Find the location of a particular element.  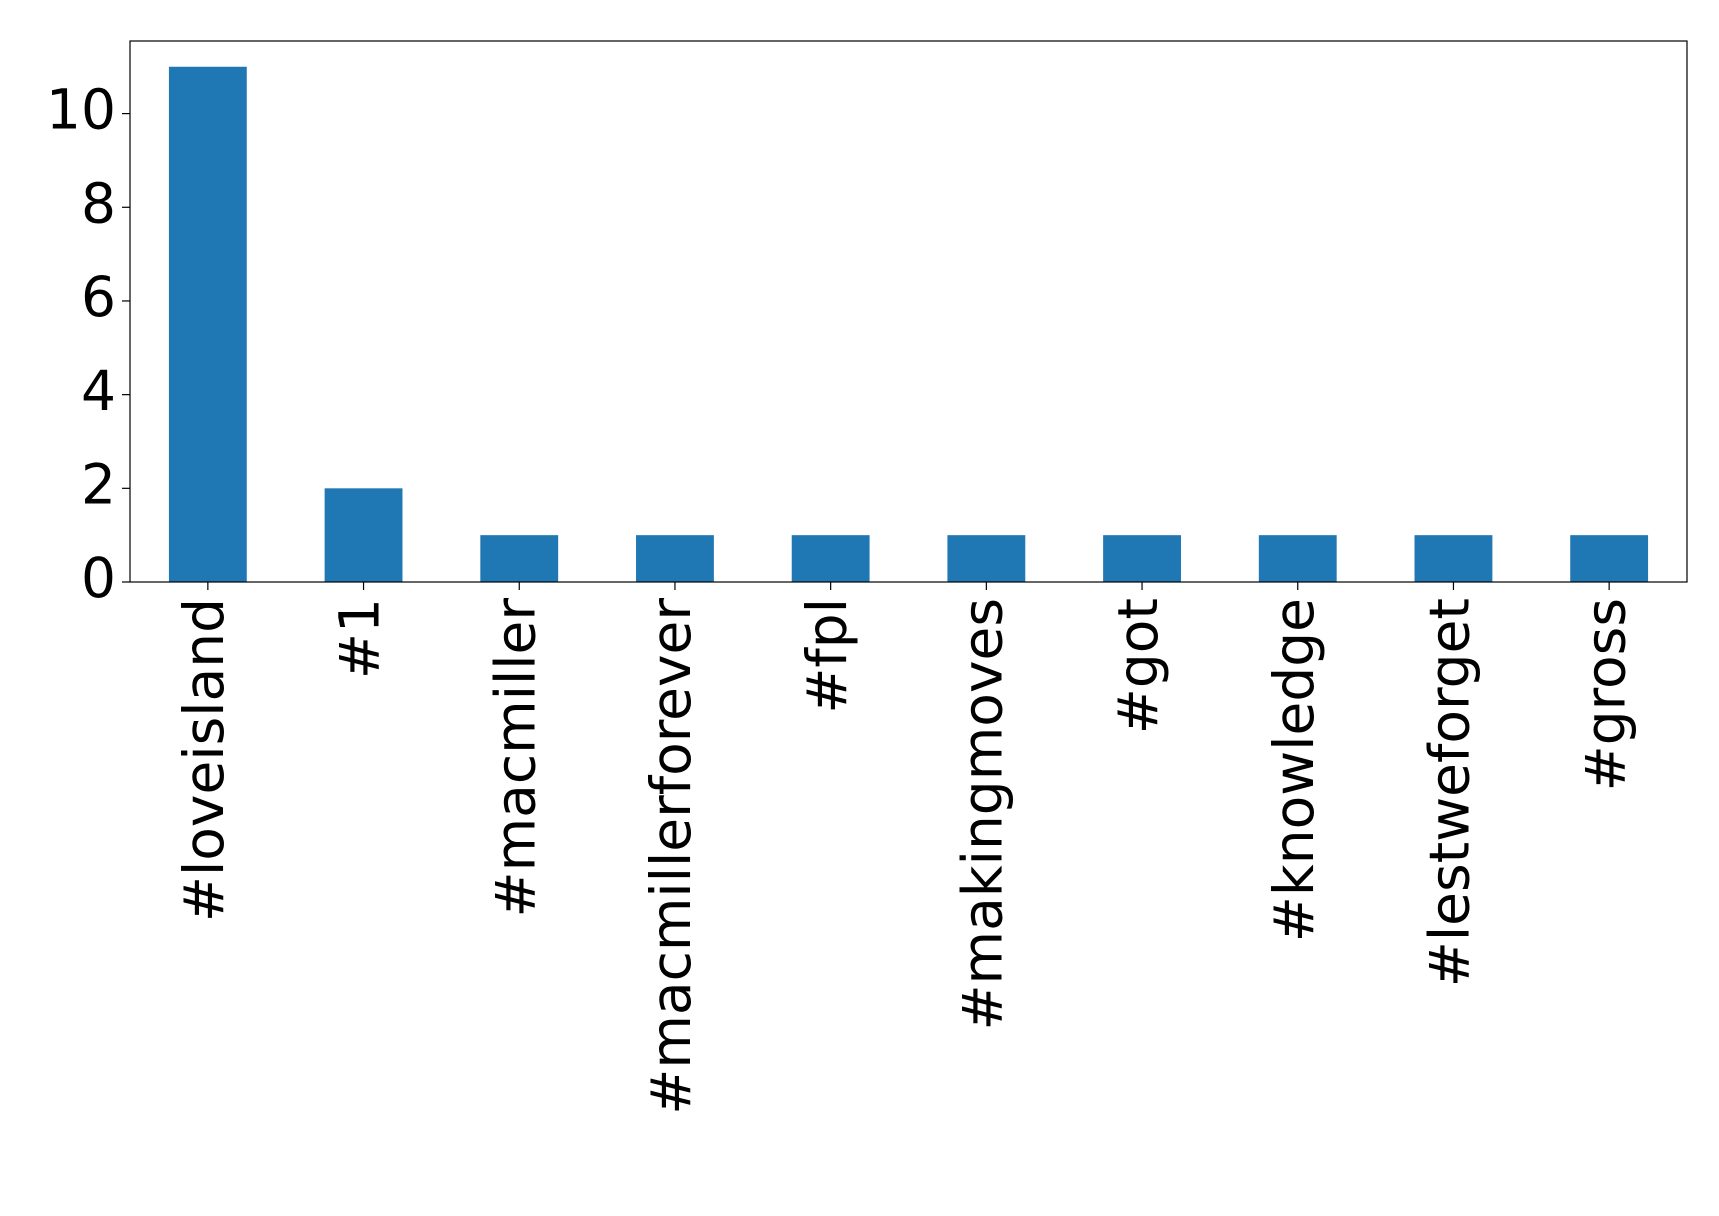

x-tick-label: #knowledge is located at coordinates (1294, 770).